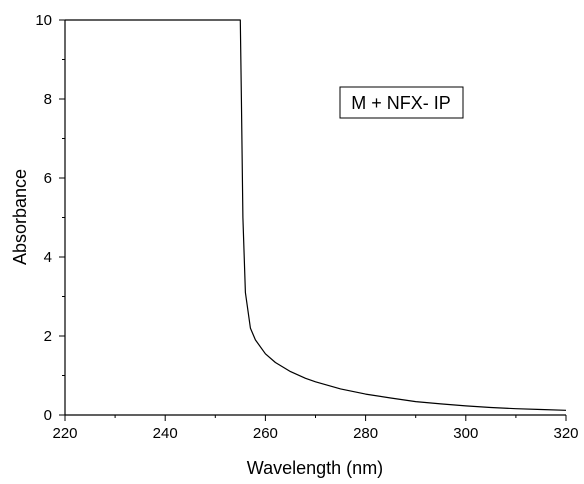  Describe the element at coordinates (48, 336) in the screenshot. I see `y-tick-label: 2` at that location.